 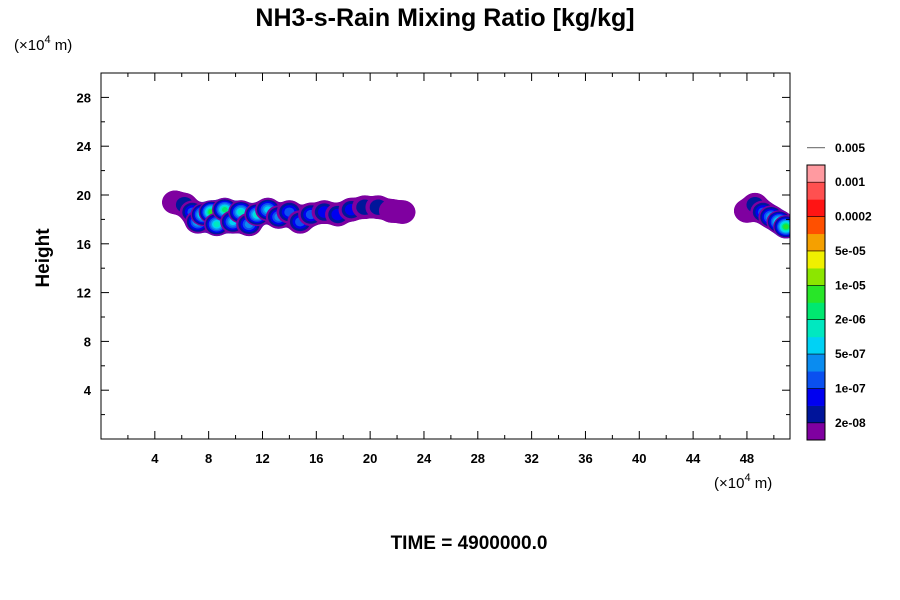 What do you see at coordinates (370, 458) in the screenshot?
I see `x-tick-label: 20` at bounding box center [370, 458].